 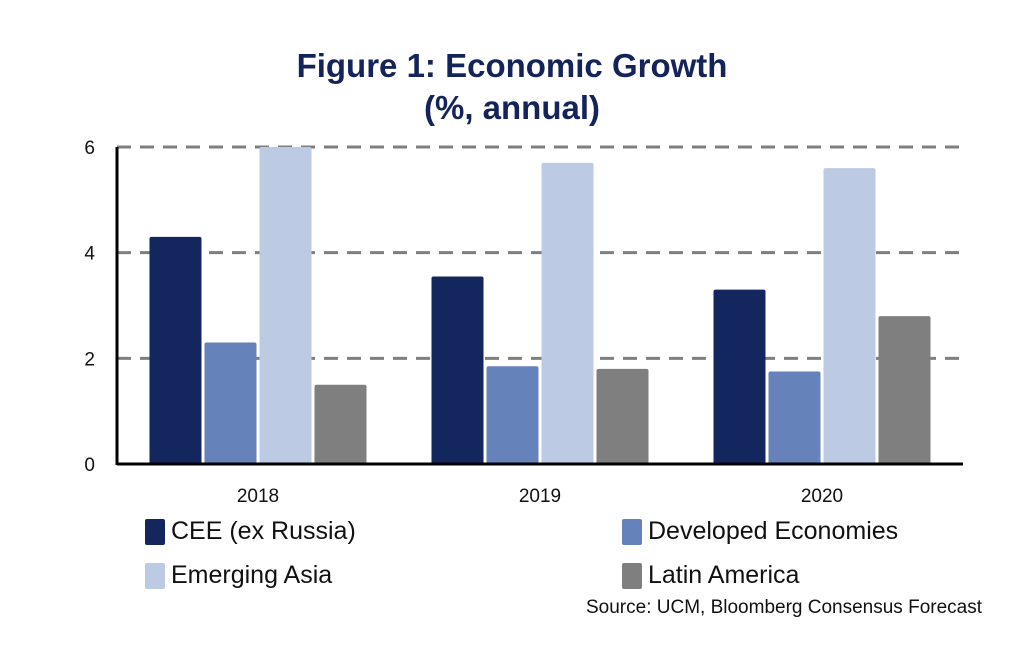 I want to click on x-tick-label: 2019, so click(x=540, y=496).